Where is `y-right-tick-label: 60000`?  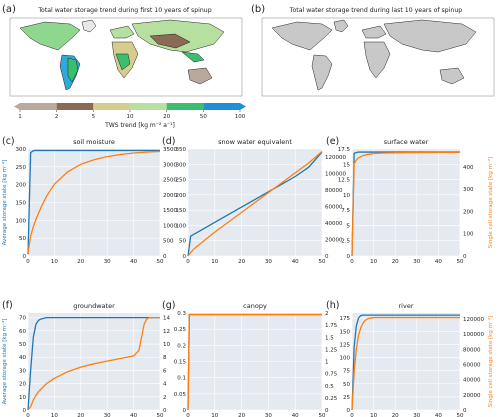
y-right-tick-label: 60000 is located at coordinates (472, 366).